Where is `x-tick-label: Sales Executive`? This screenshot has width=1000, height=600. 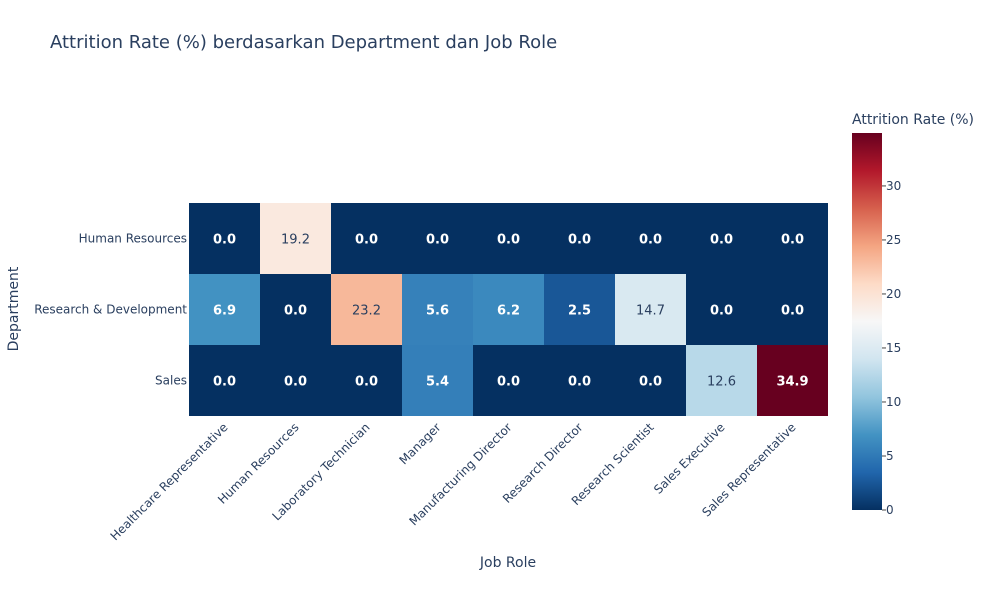
x-tick-label: Sales Executive is located at coordinates (689, 458).